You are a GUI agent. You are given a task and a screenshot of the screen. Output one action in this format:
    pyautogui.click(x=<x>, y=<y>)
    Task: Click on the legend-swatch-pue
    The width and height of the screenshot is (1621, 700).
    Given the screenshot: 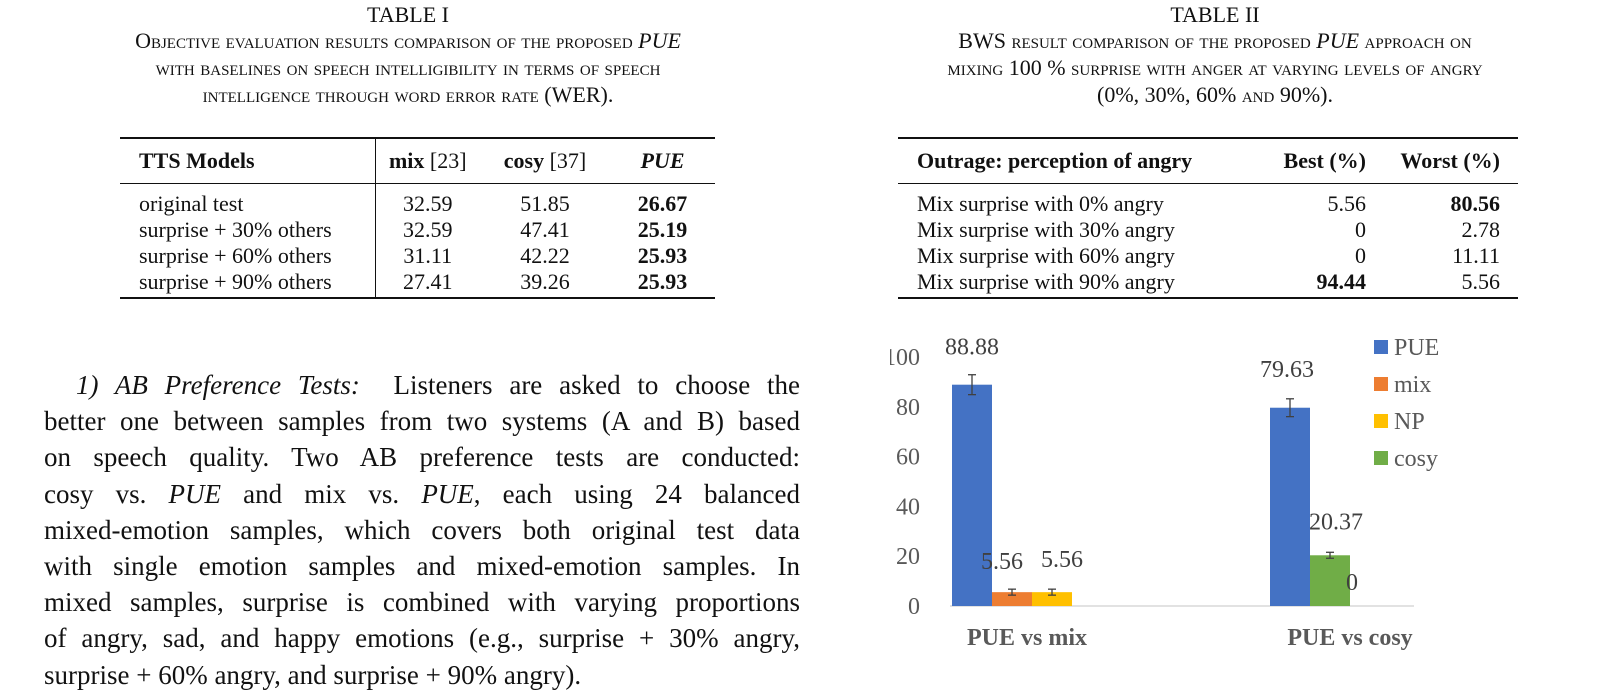 What is the action you would take?
    pyautogui.click(x=1381, y=347)
    